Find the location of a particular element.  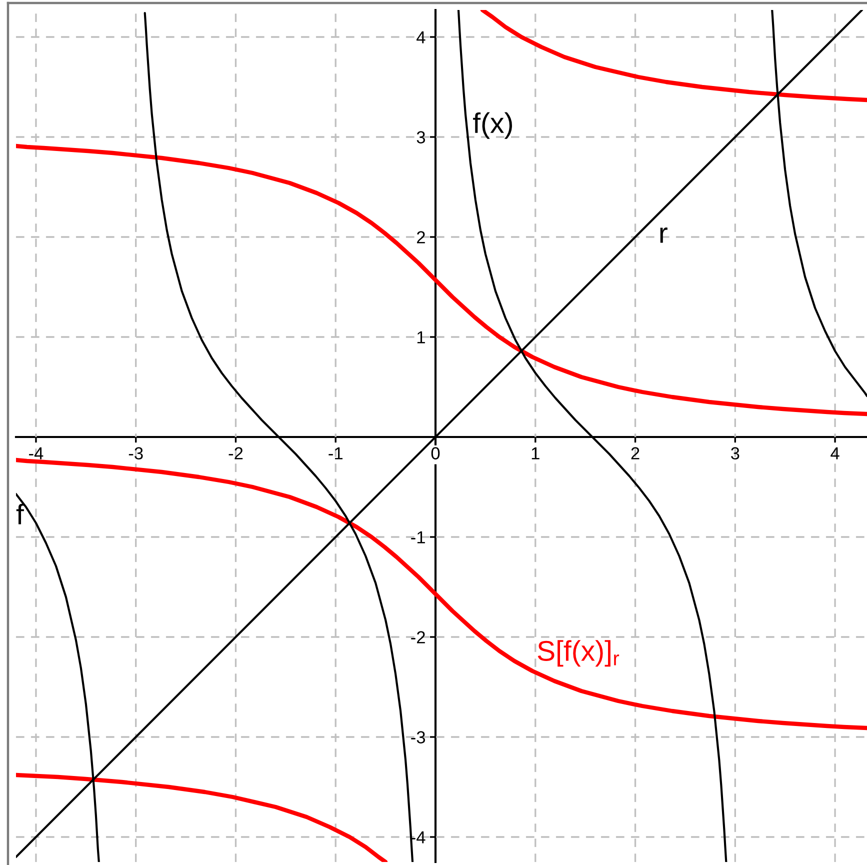

x-tick-label: -3 is located at coordinates (135, 453).